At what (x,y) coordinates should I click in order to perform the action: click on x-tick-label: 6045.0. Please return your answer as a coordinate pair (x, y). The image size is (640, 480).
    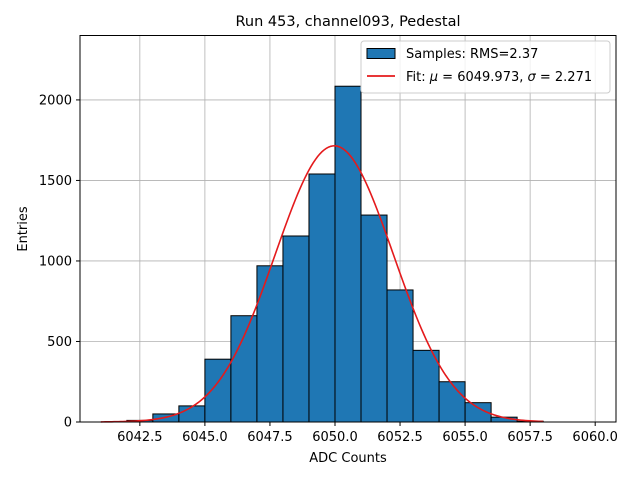
    Looking at the image, I should click on (205, 437).